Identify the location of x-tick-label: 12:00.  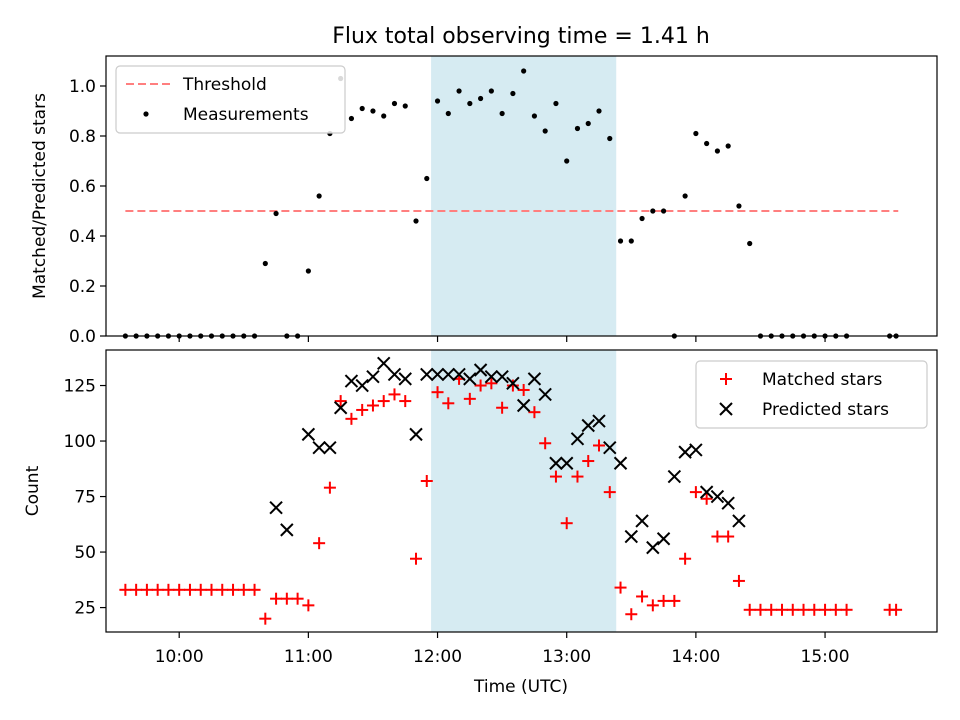
(437, 657).